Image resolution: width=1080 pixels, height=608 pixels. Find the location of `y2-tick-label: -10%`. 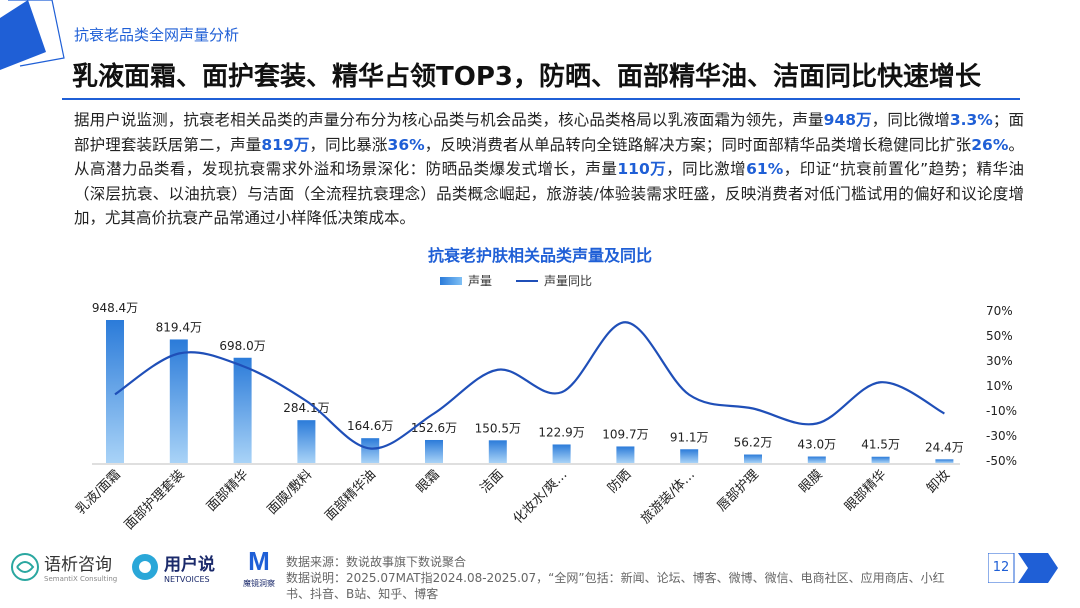

y2-tick-label: -10% is located at coordinates (1001, 411).